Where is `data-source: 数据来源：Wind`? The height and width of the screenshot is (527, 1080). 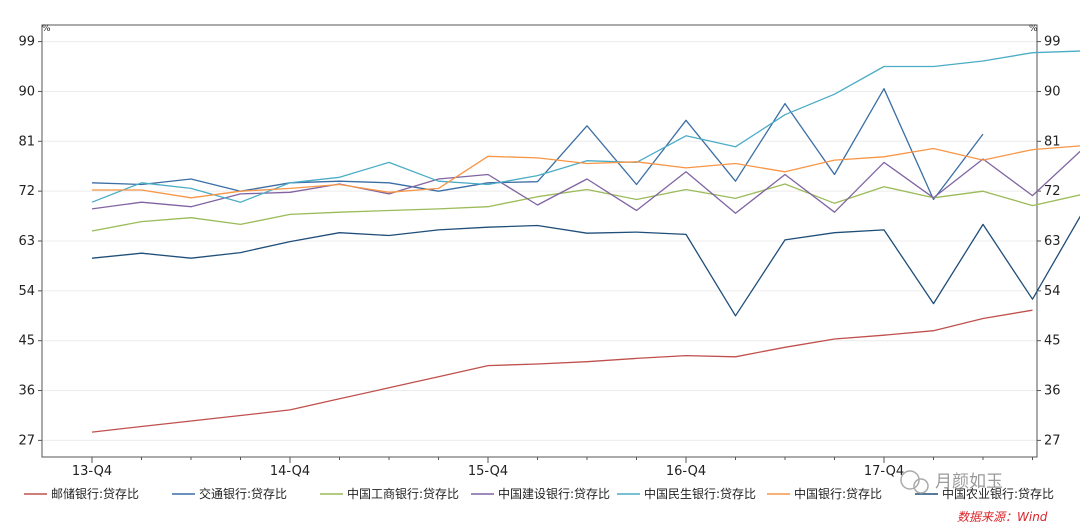 data-source: 数据来源：Wind is located at coordinates (1002, 517).